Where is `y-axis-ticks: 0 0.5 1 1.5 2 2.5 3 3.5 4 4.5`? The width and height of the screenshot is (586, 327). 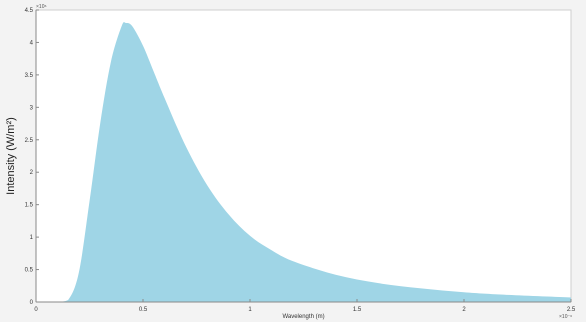
y-axis-ticks: 0 0.5 1 1.5 2 2.5 3 3.5 4 4.5 is located at coordinates (32, 157).